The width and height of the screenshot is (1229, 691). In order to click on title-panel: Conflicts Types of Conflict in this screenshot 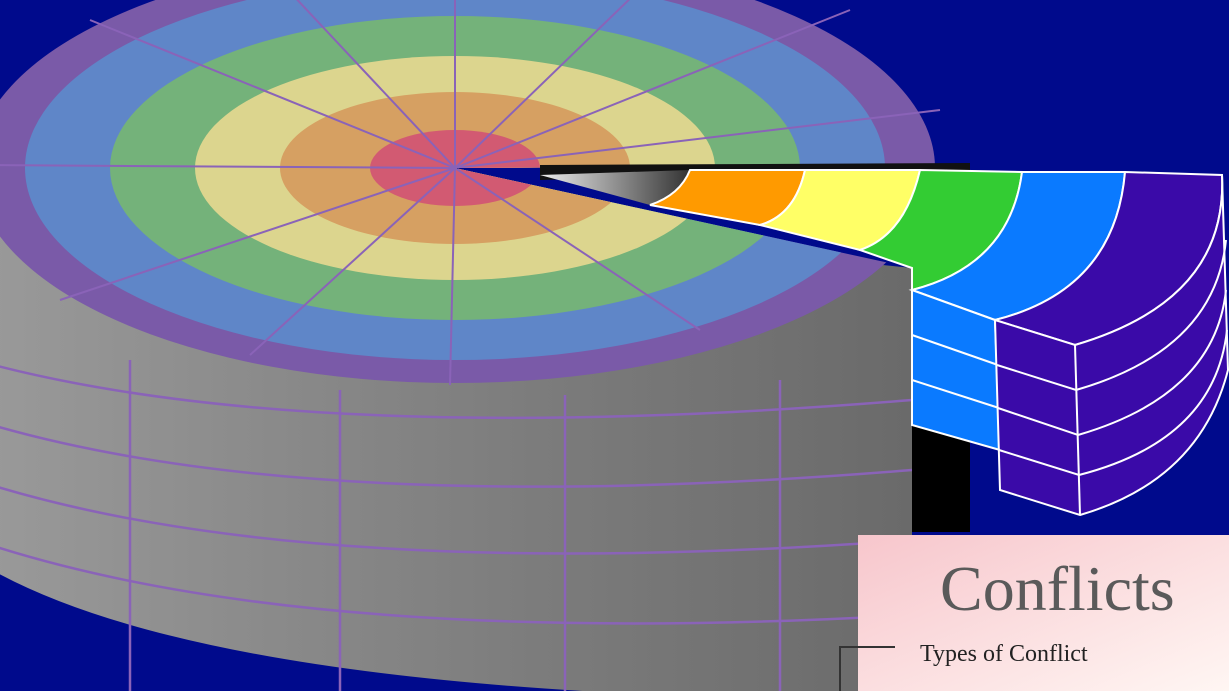, I will do `click(1034, 613)`.